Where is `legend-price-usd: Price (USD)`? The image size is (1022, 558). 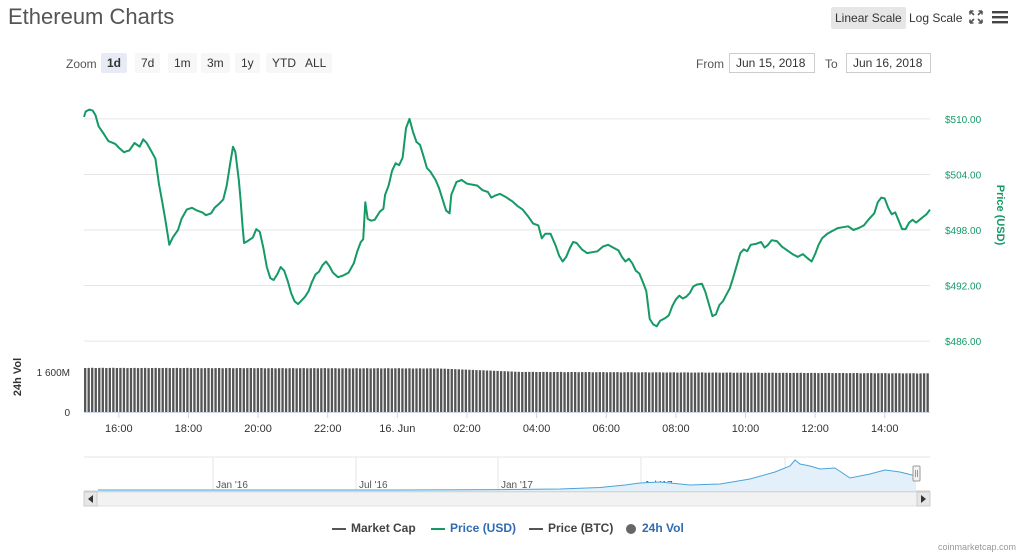 legend-price-usd: Price (USD) is located at coordinates (473, 528).